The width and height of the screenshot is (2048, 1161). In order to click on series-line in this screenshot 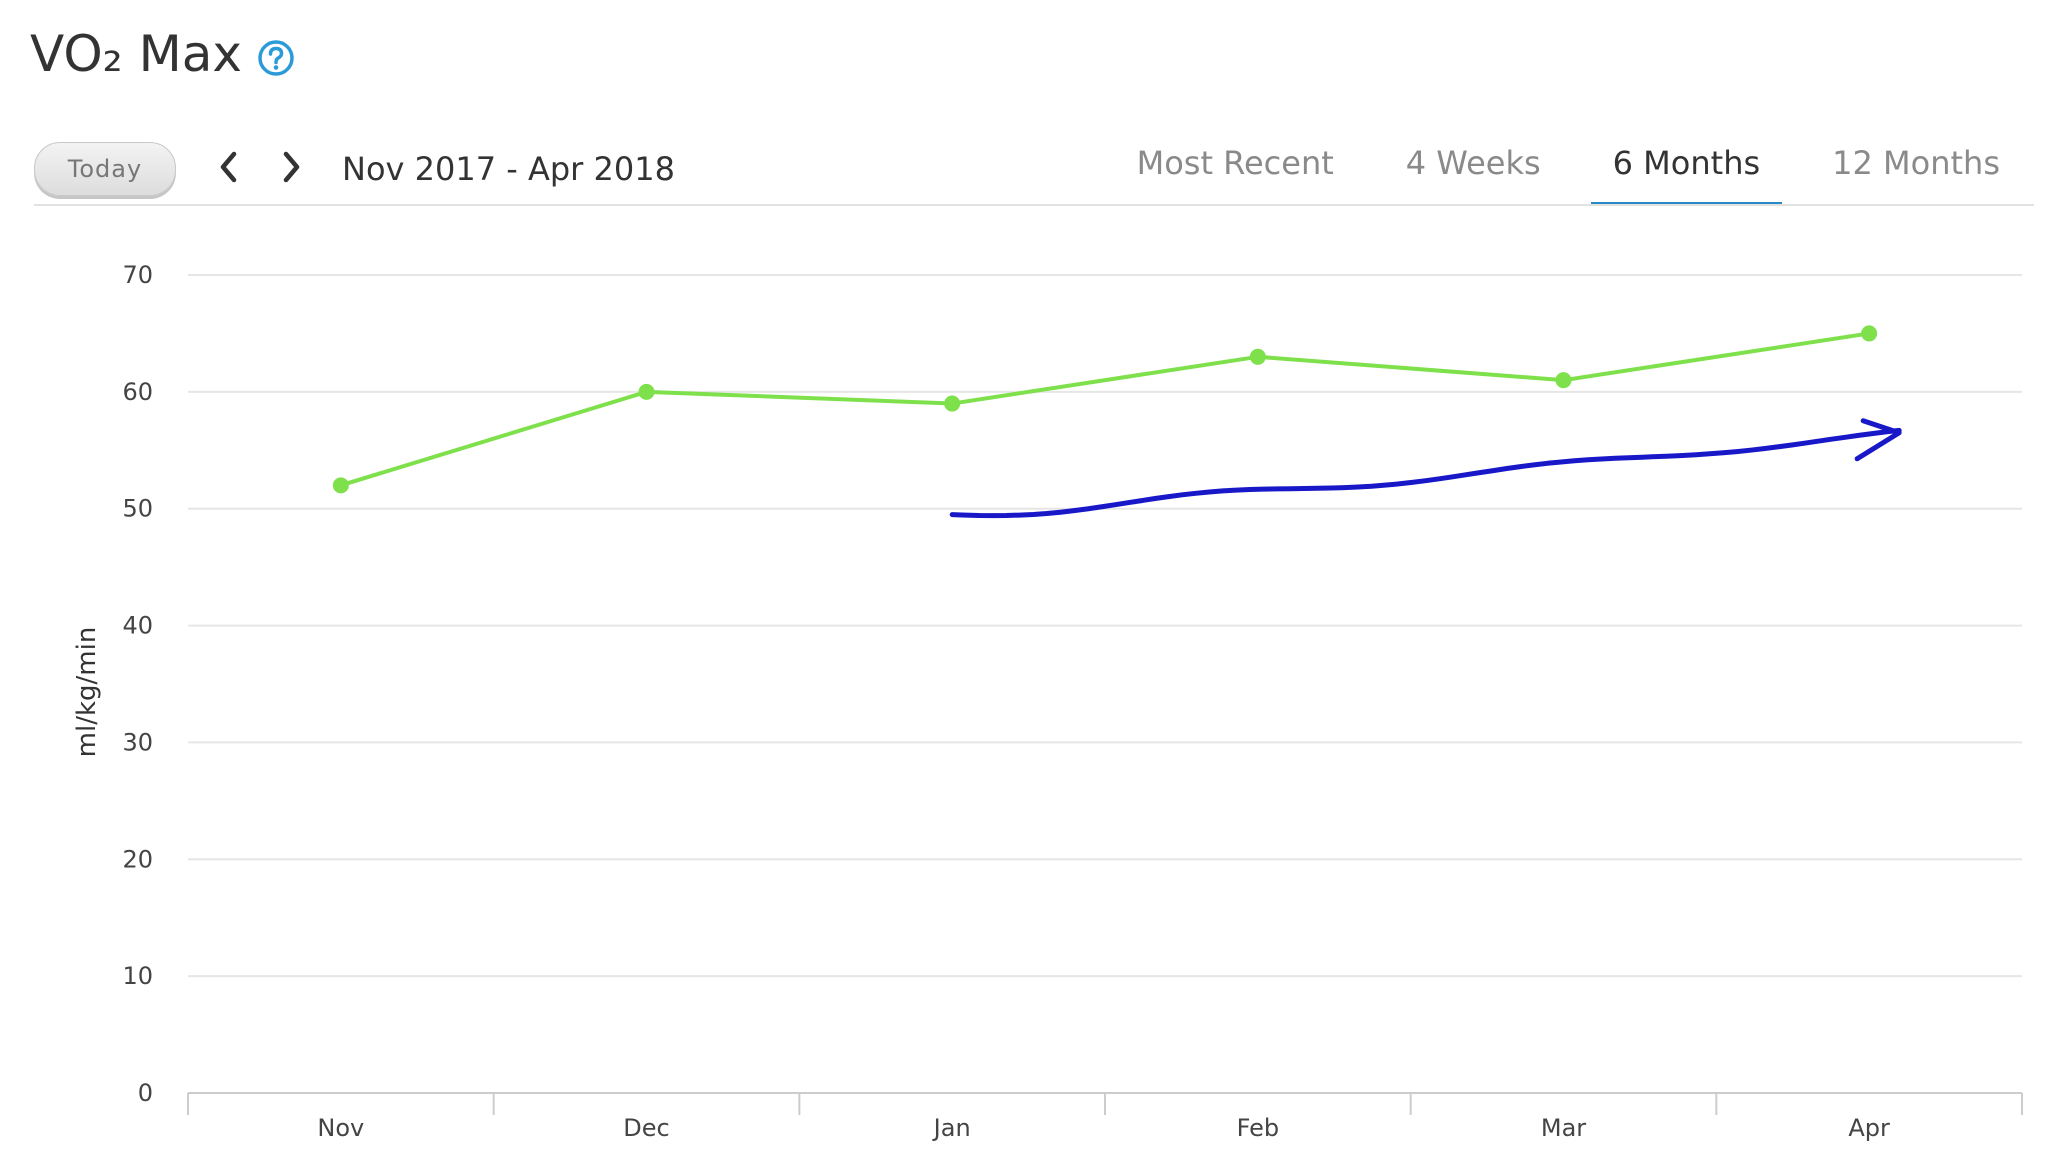, I will do `click(1105, 409)`.